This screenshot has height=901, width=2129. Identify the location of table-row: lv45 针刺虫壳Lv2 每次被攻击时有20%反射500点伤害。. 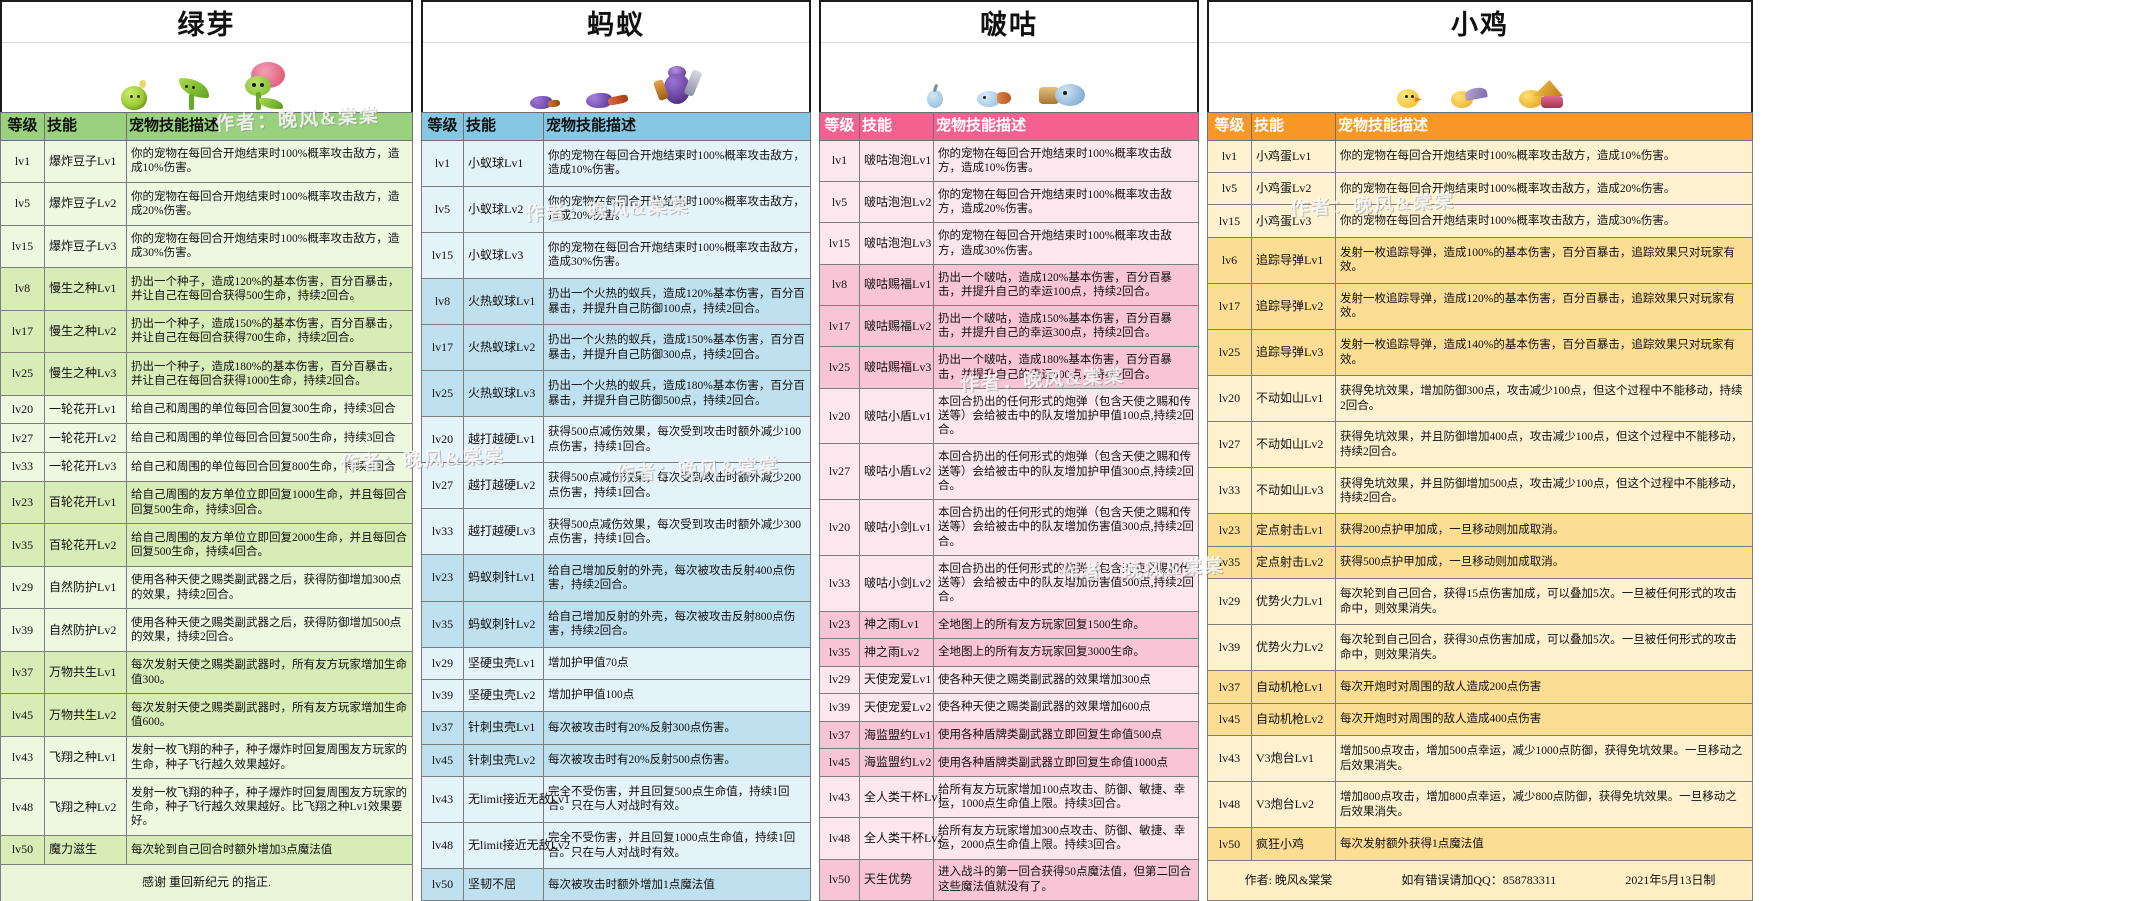
(616, 760).